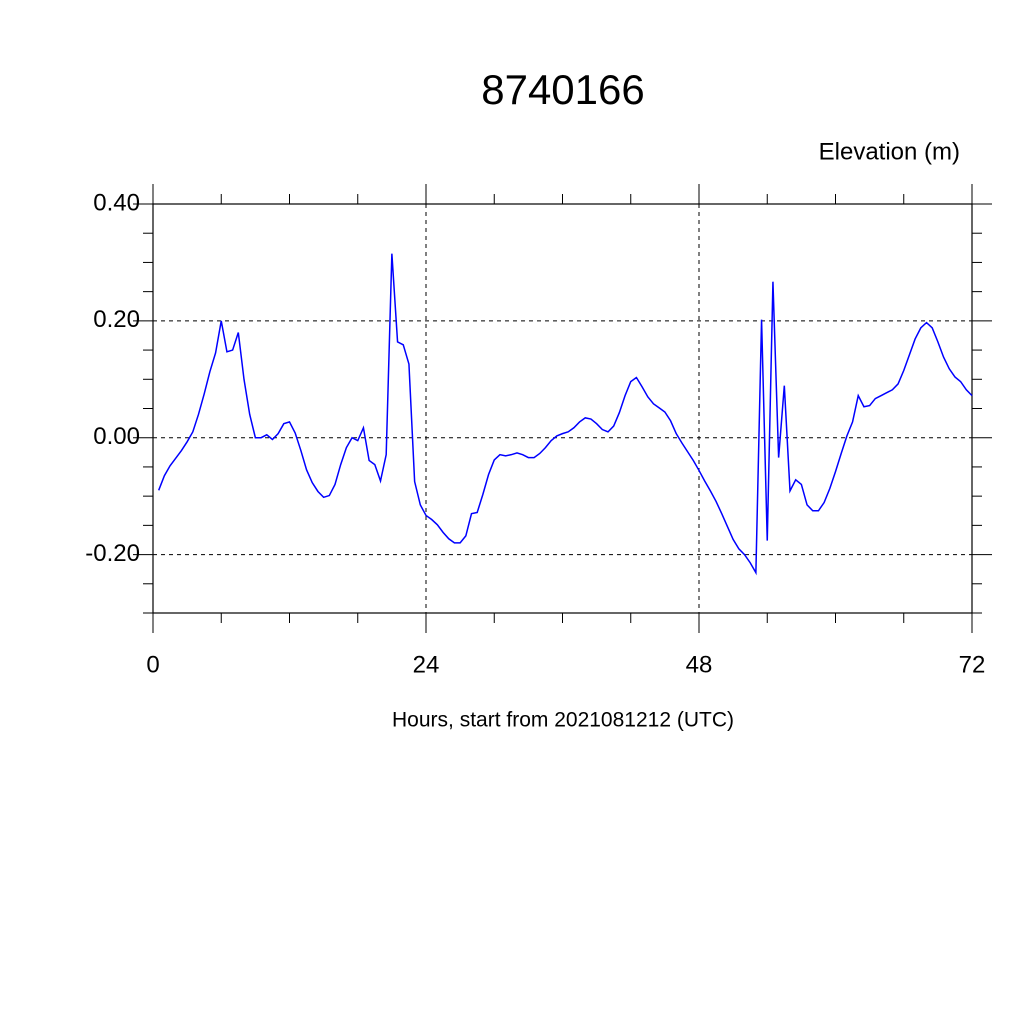 This screenshot has width=1024, height=1024. Describe the element at coordinates (889, 151) in the screenshot. I see `y-axis-label: Elevation (m)` at that location.